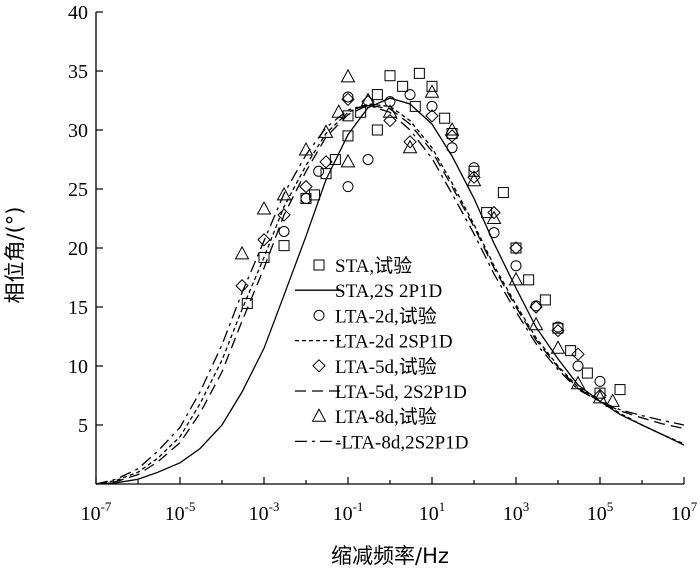 Image resolution: width=700 pixels, height=572 pixels. I want to click on x-tick-label: 10⁻⁷, so click(96, 512).